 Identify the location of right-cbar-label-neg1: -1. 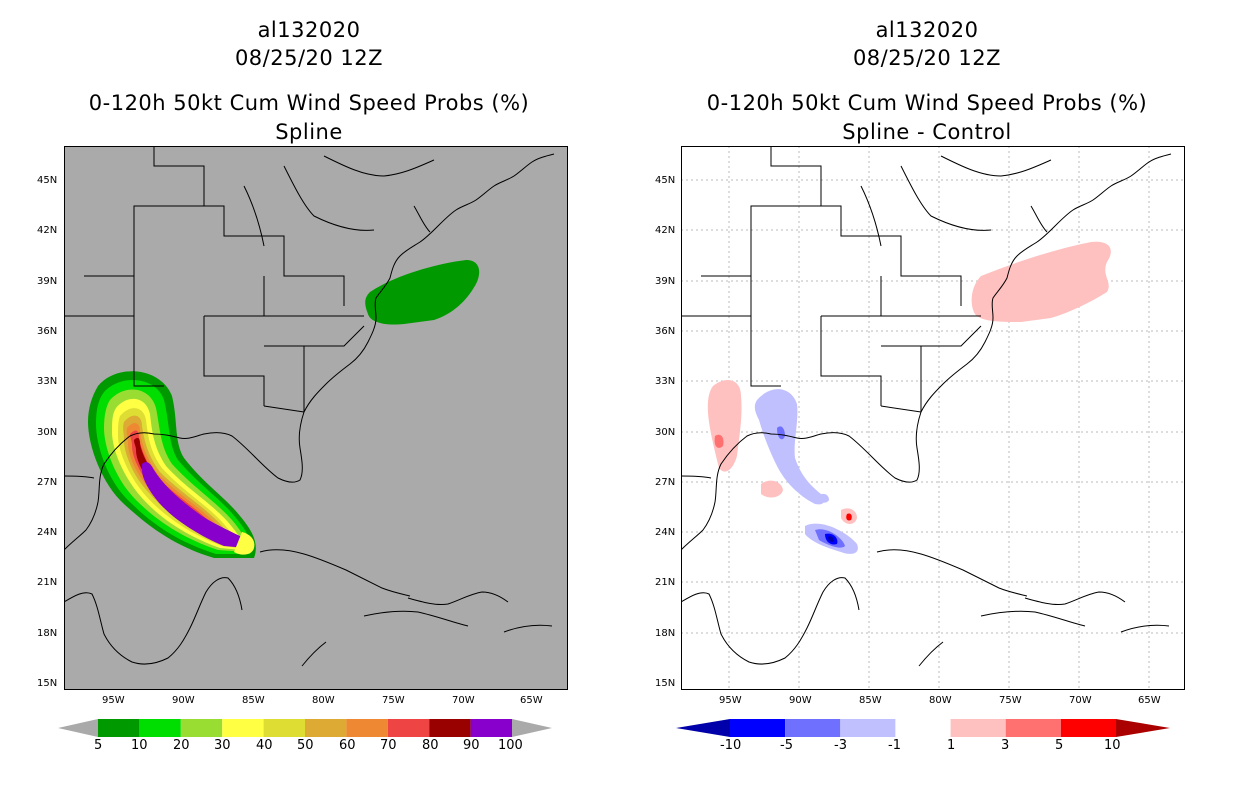
(894, 745).